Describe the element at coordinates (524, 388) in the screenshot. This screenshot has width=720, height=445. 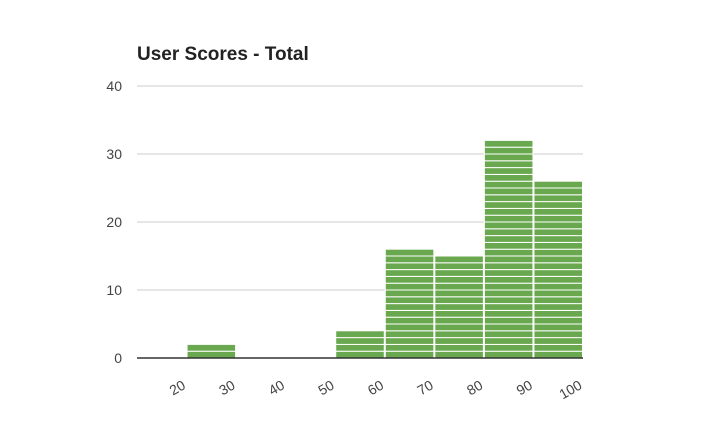
I see `x-tick-label: 90` at that location.